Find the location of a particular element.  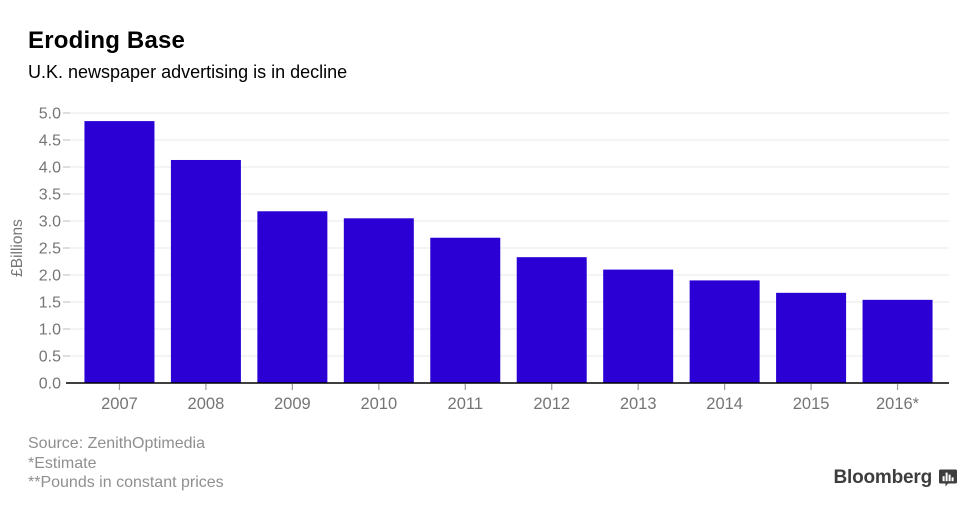

constant-prices-note: **Pounds in constant prices is located at coordinates (126, 482).